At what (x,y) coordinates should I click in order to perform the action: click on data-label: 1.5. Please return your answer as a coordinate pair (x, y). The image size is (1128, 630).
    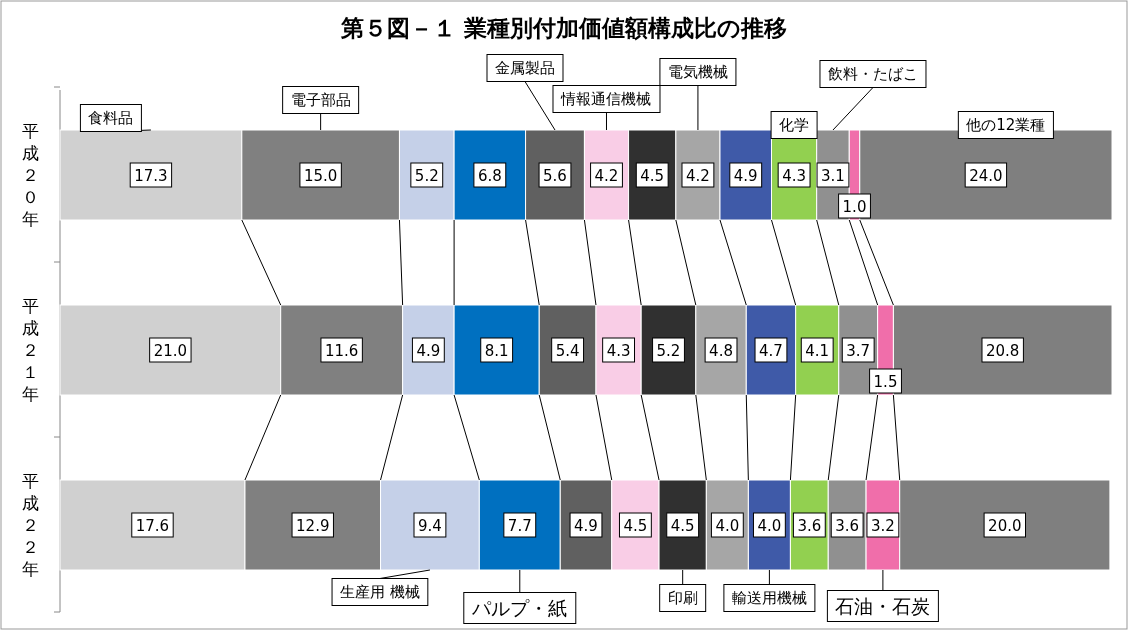
    Looking at the image, I should click on (885, 382).